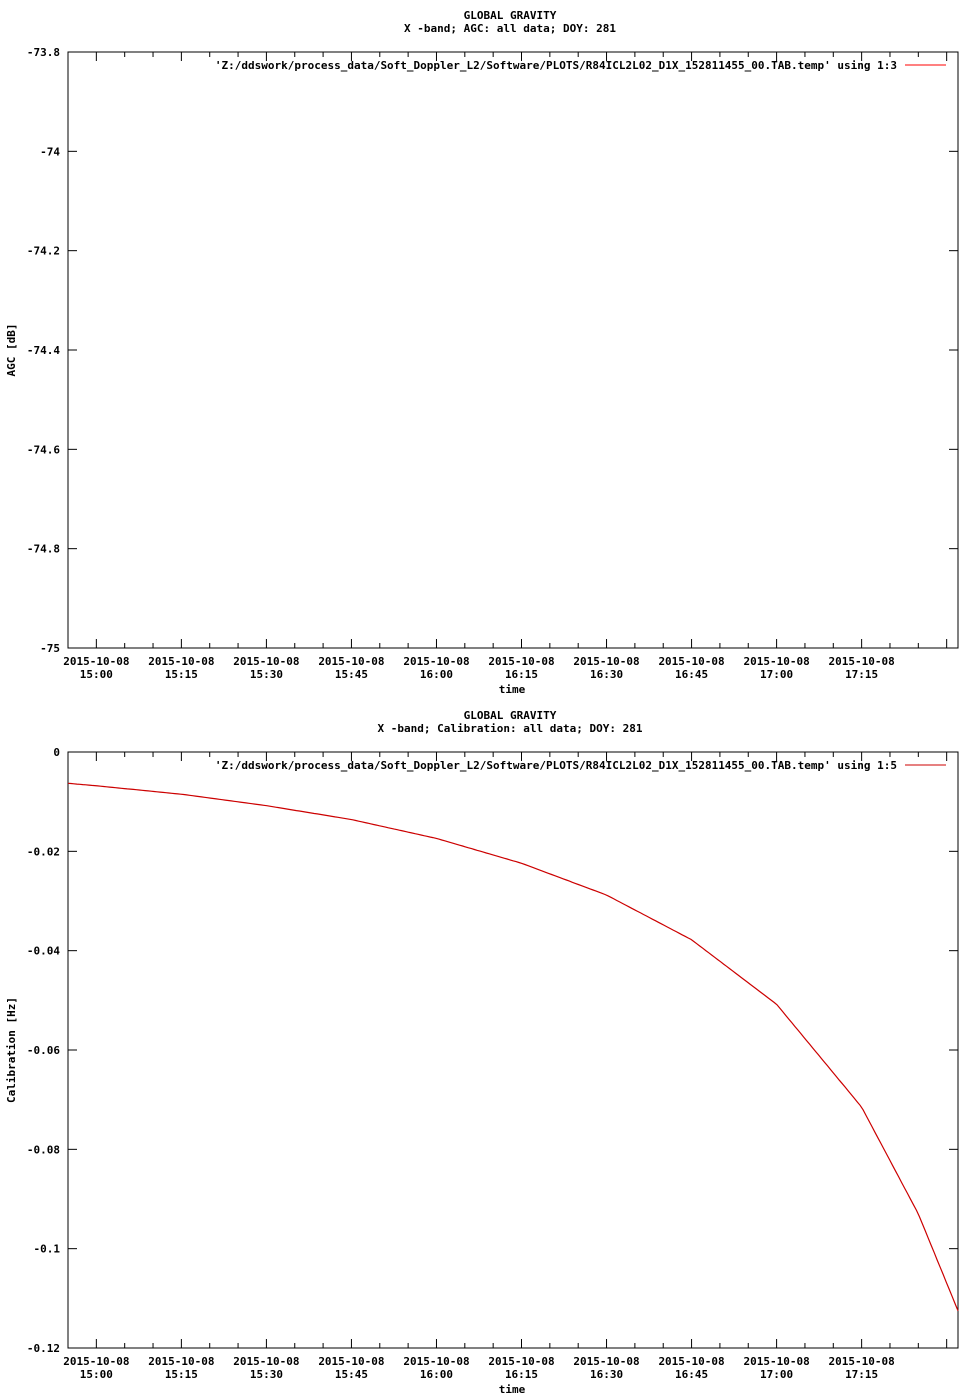 This screenshot has height=1400, width=980. Describe the element at coordinates (50, 151) in the screenshot. I see `y-tick-label: -74` at that location.